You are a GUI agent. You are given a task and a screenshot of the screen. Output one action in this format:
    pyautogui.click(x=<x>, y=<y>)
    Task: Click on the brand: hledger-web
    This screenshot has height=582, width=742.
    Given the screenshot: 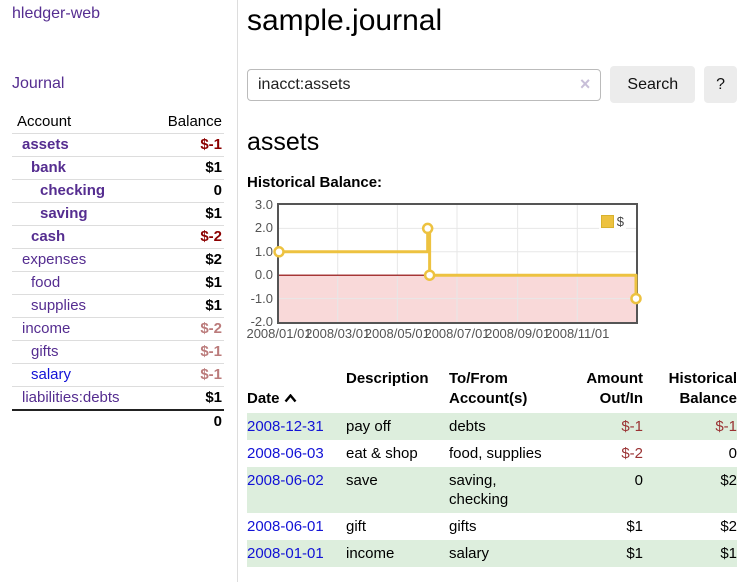 What is the action you would take?
    pyautogui.click(x=124, y=14)
    